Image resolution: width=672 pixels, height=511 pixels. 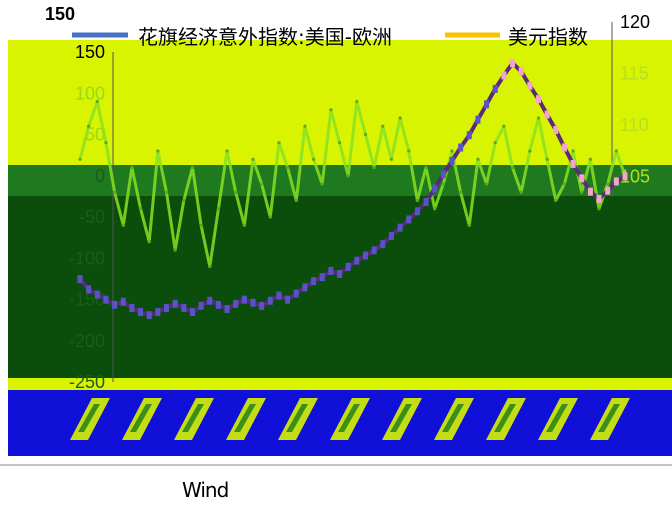 What do you see at coordinates (634, 73) in the screenshot?
I see `right-axis-tick-label: 115` at bounding box center [634, 73].